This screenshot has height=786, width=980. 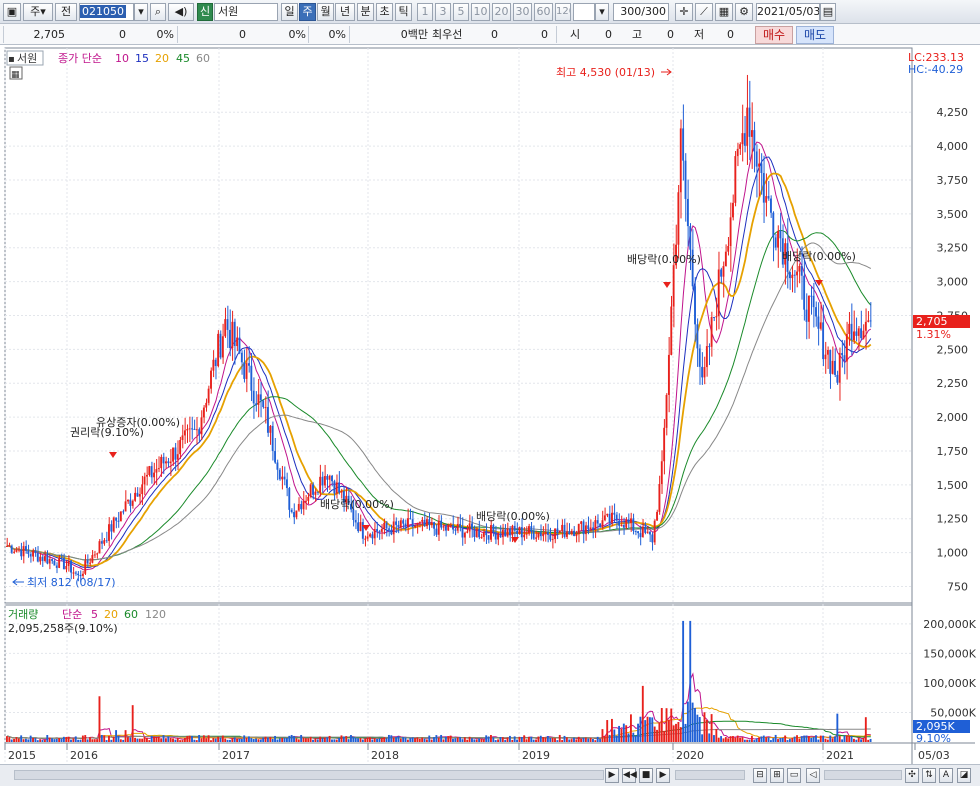 I want to click on count-20-button: 20, so click(x=501, y=12).